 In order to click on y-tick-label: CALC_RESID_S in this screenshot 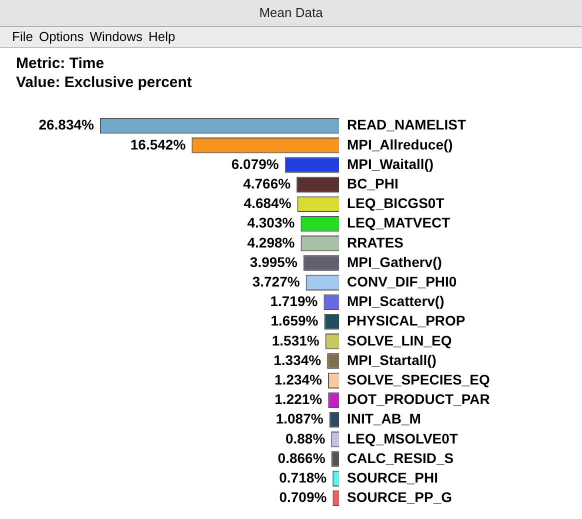, I will do `click(400, 458)`.